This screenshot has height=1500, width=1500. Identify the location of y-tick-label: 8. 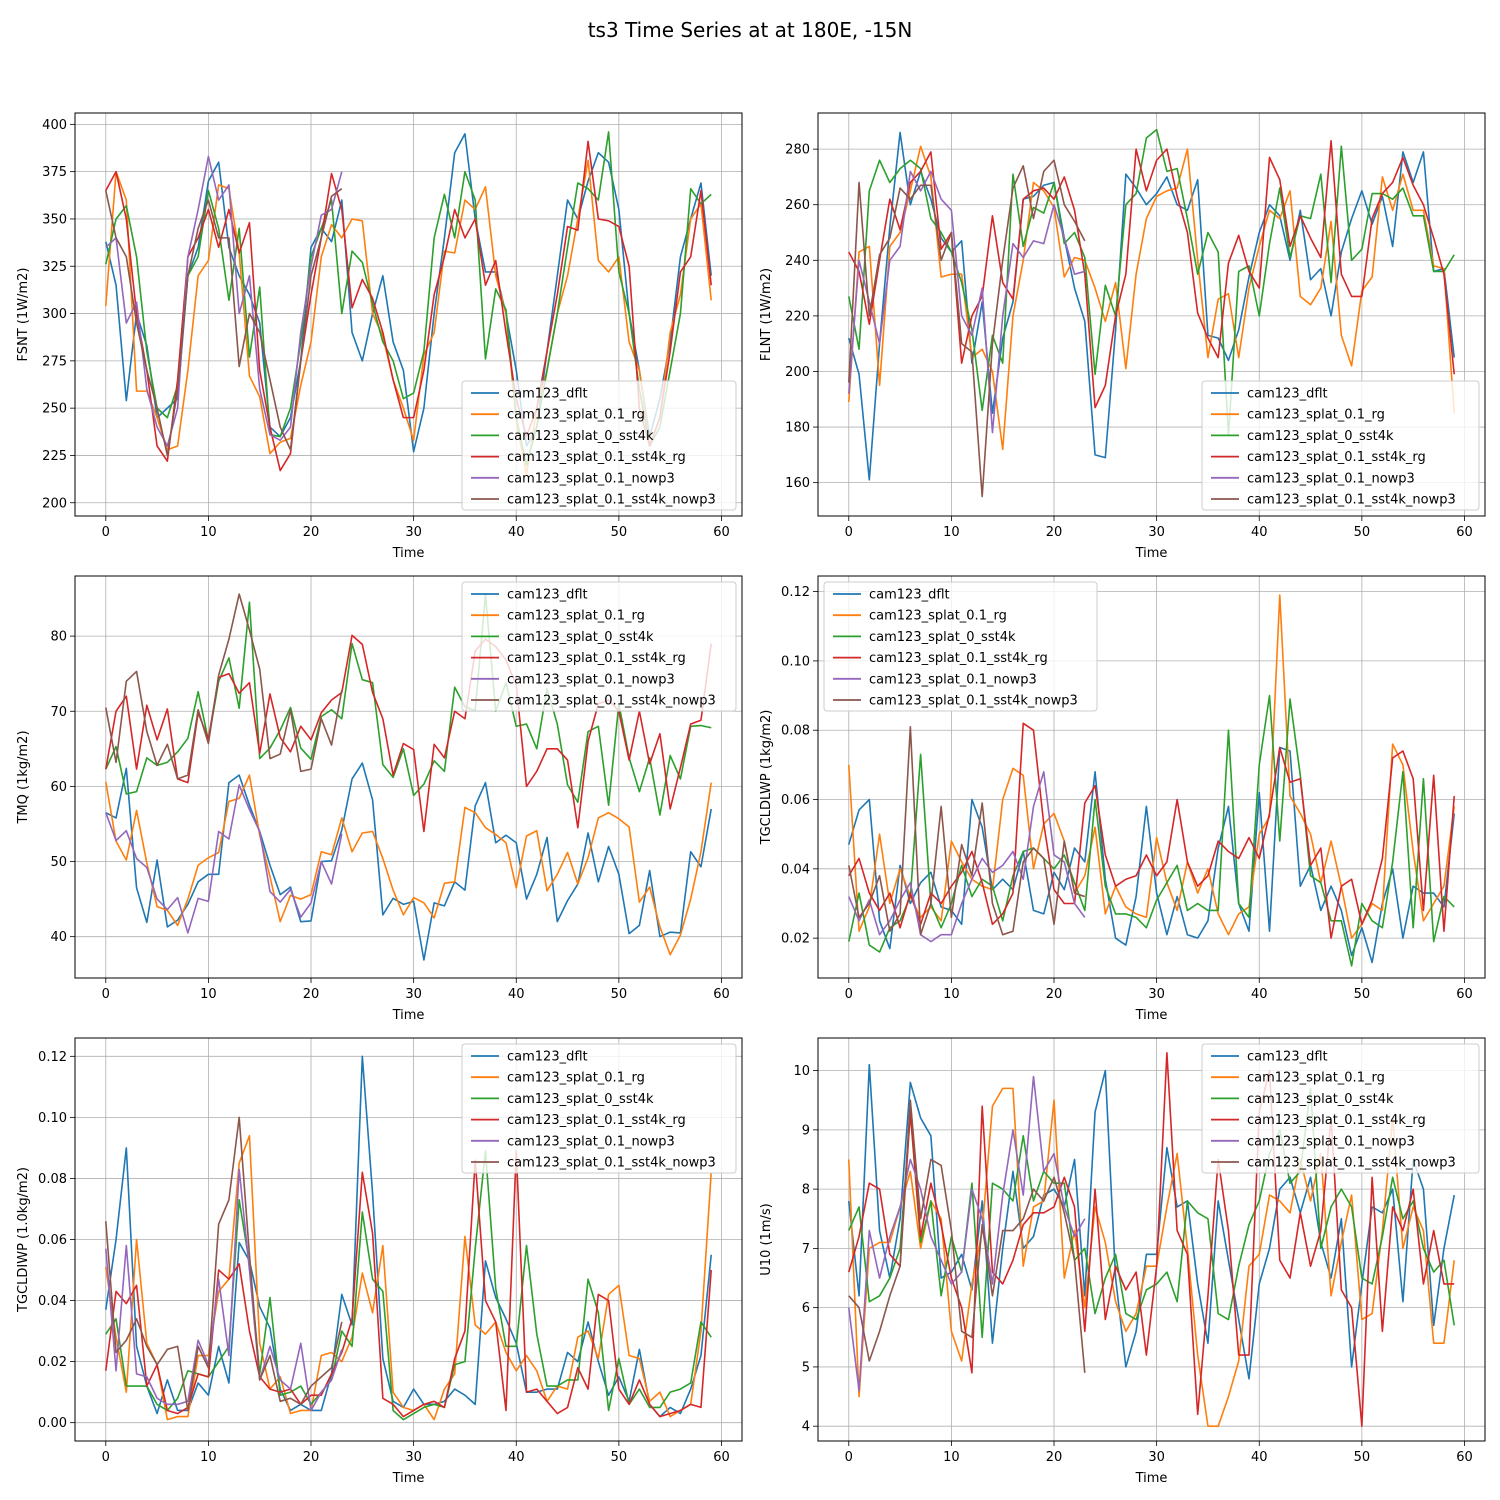
(806, 1190).